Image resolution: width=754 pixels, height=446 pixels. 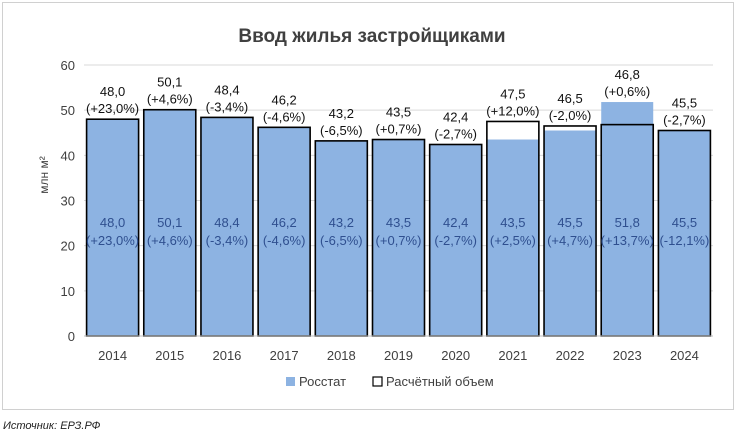 I want to click on y-axis-label: млн м², so click(x=44, y=174).